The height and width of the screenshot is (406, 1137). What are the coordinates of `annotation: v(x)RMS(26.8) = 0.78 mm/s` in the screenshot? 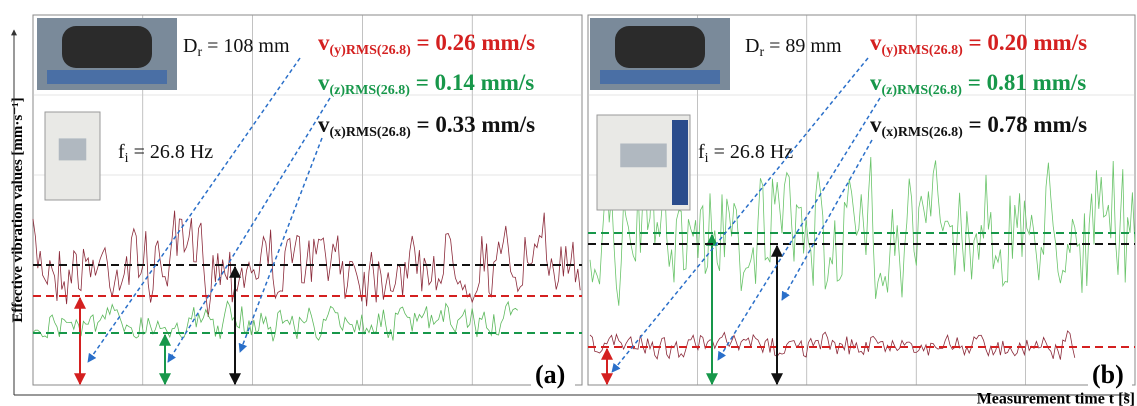 It's located at (978, 126).